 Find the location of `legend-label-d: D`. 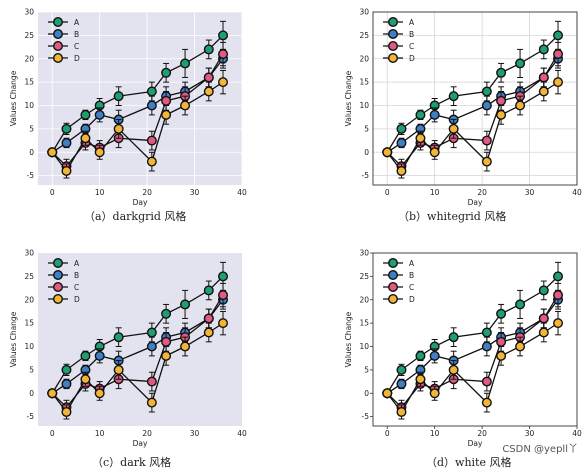

legend-label-d: D is located at coordinates (412, 58).